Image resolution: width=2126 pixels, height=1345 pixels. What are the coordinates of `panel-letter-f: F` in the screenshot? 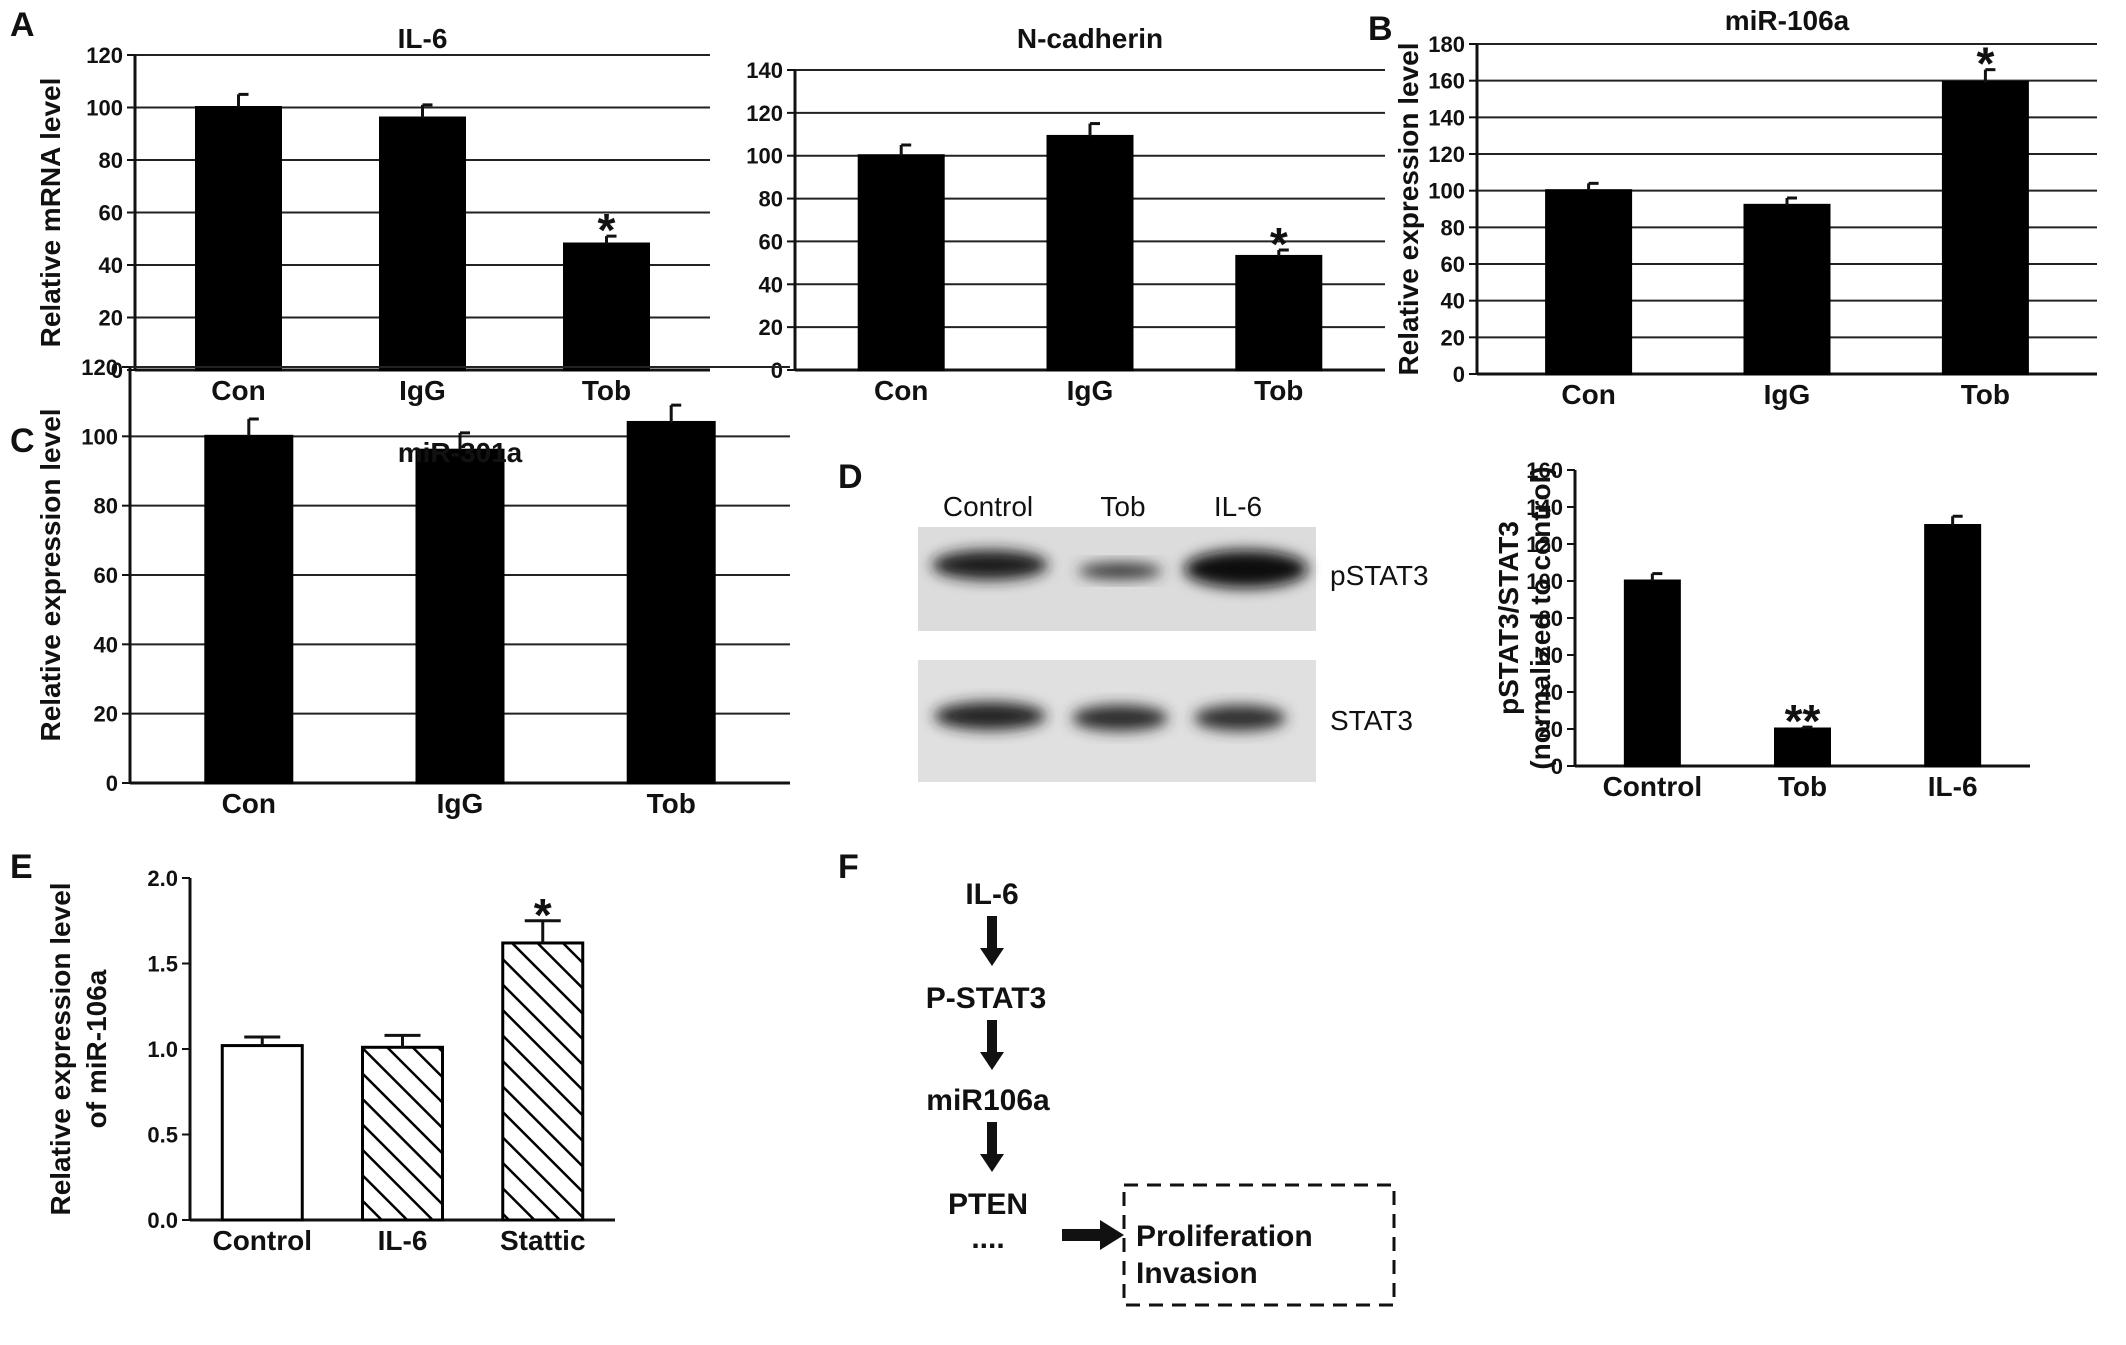 It's located at (848, 867).